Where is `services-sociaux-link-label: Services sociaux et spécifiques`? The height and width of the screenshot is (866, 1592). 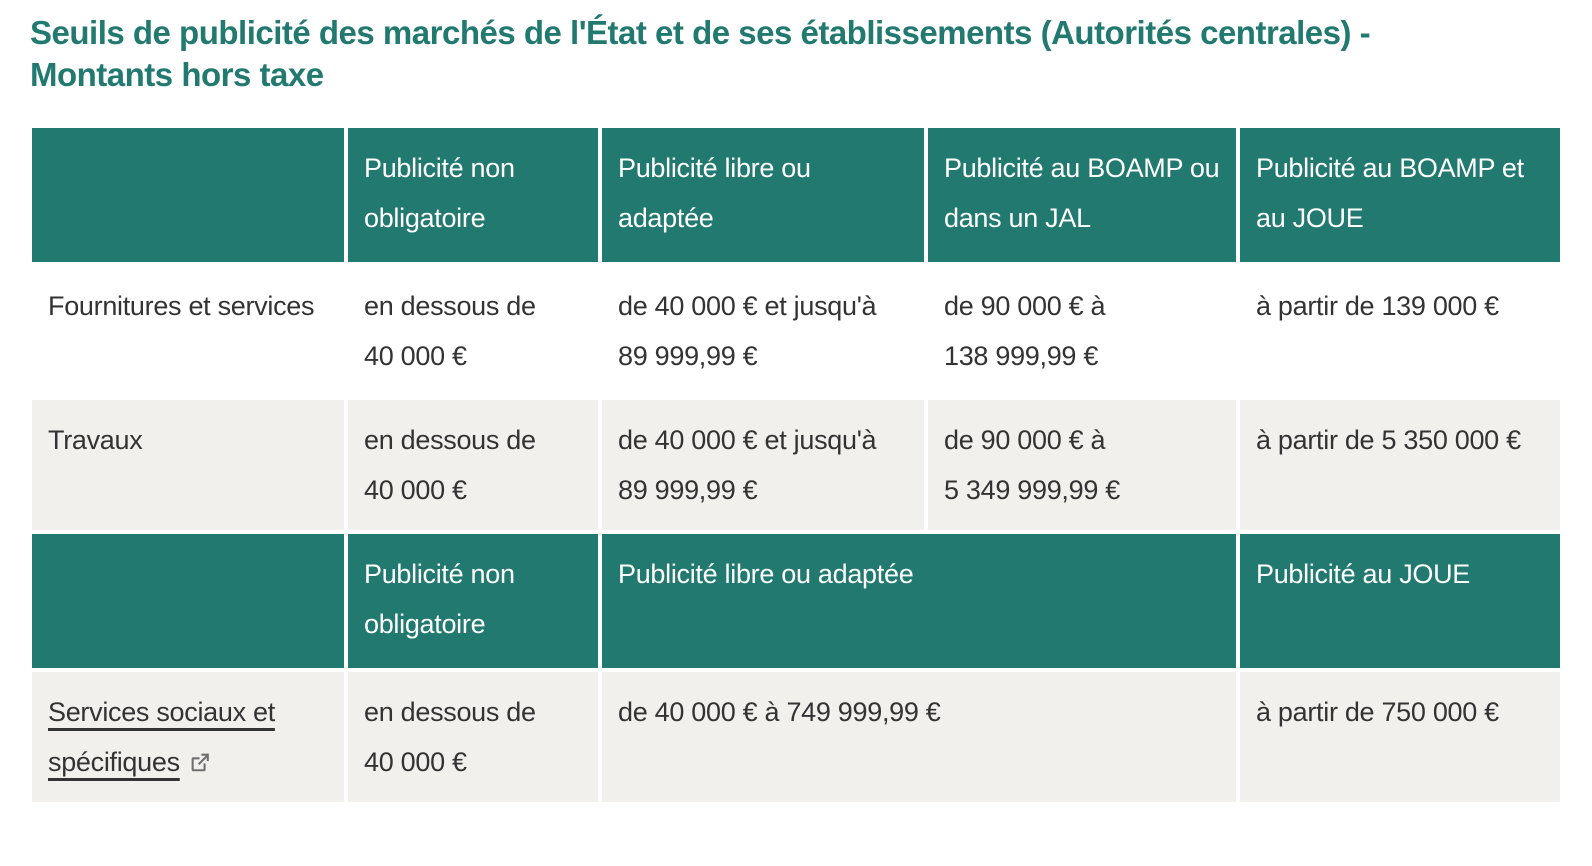
services-sociaux-link-label: Services sociaux et spécifiques is located at coordinates (161, 737).